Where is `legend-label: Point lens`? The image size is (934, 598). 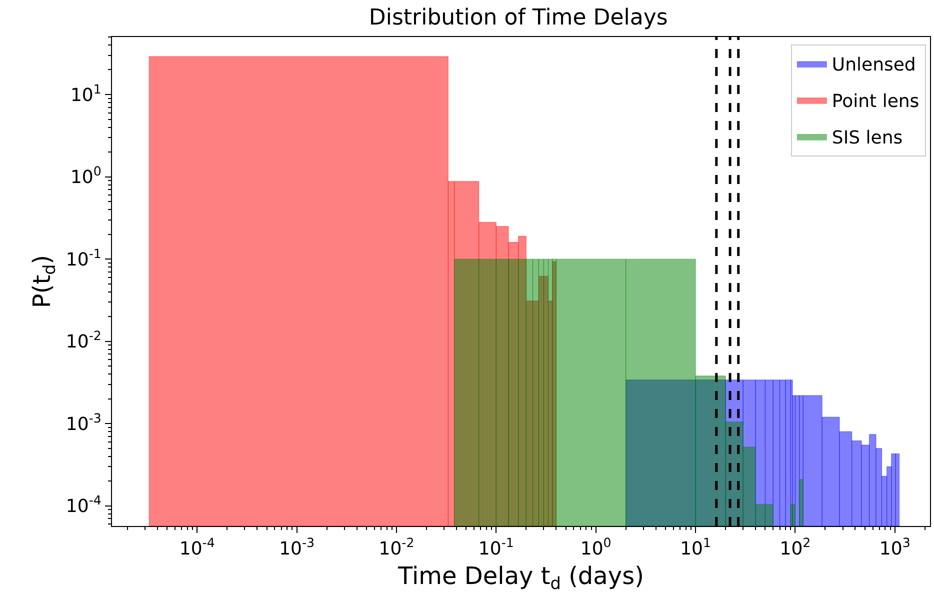
legend-label: Point lens is located at coordinates (876, 101).